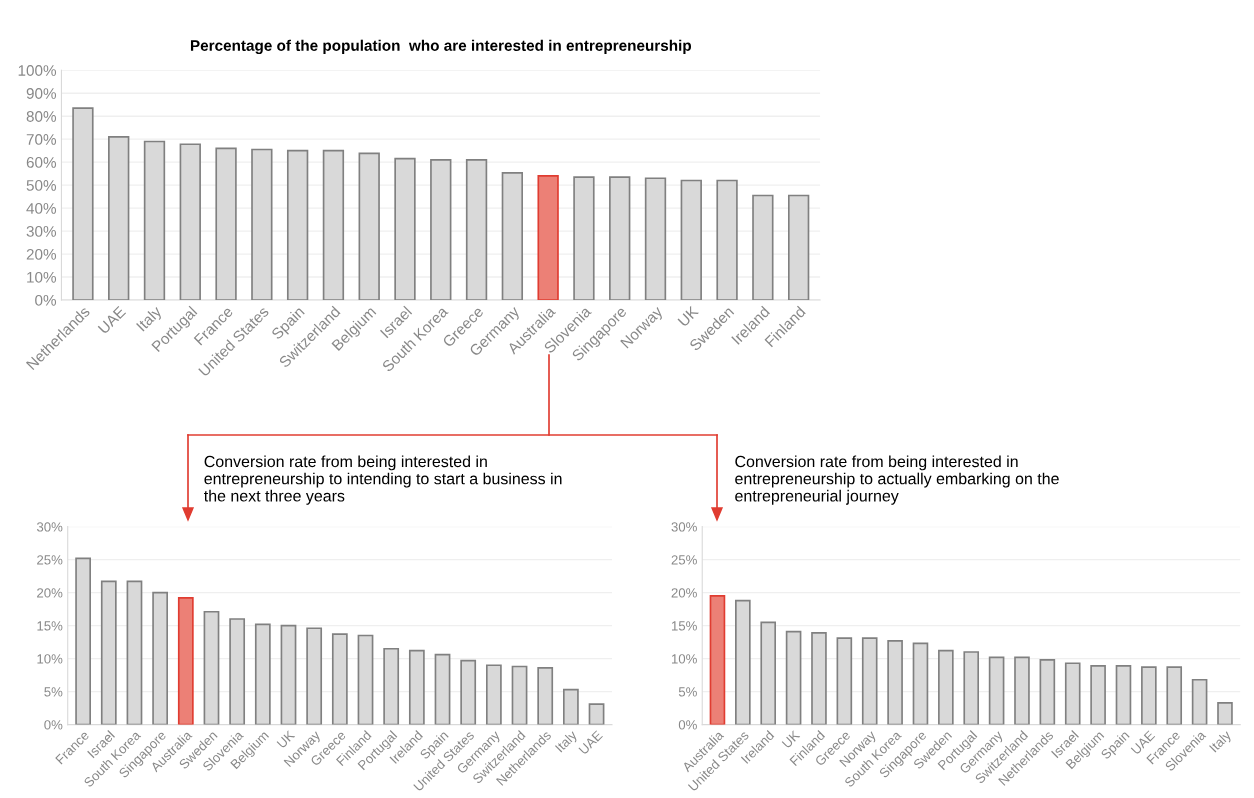  Describe the element at coordinates (41, 139) in the screenshot. I see `y-tick-label: 70%` at that location.